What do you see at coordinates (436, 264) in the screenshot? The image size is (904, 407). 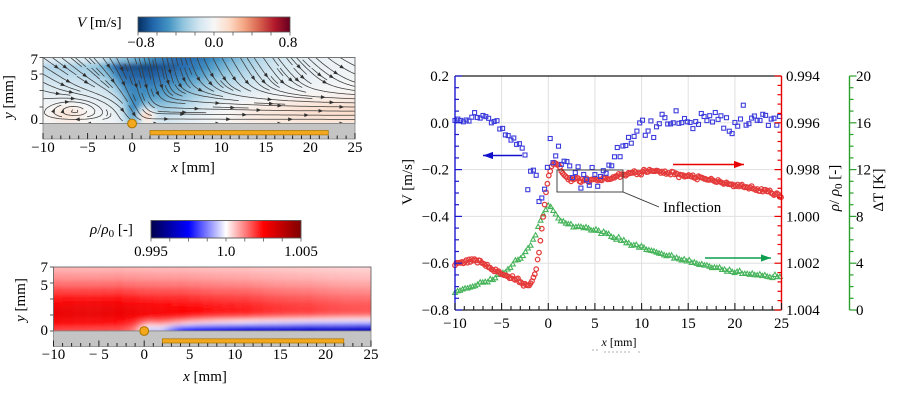 I see `svg-text: −0.6` at bounding box center [436, 264].